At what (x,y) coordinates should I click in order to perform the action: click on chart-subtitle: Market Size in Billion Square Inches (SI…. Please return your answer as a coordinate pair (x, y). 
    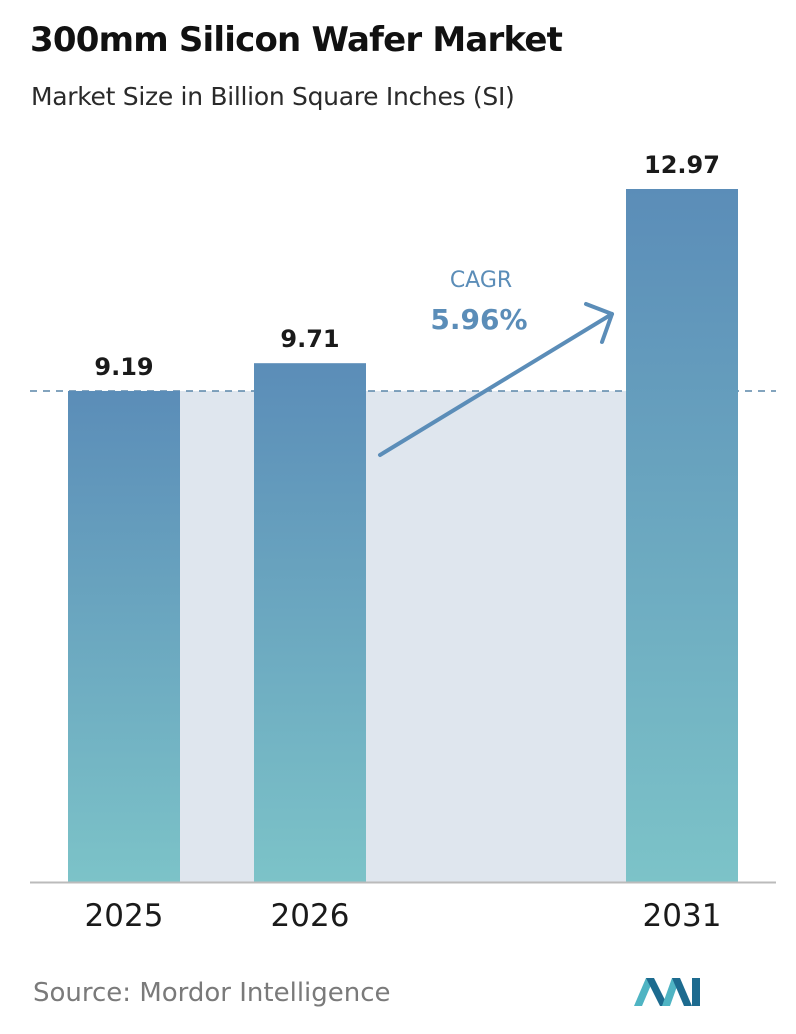
    Looking at the image, I should click on (273, 96).